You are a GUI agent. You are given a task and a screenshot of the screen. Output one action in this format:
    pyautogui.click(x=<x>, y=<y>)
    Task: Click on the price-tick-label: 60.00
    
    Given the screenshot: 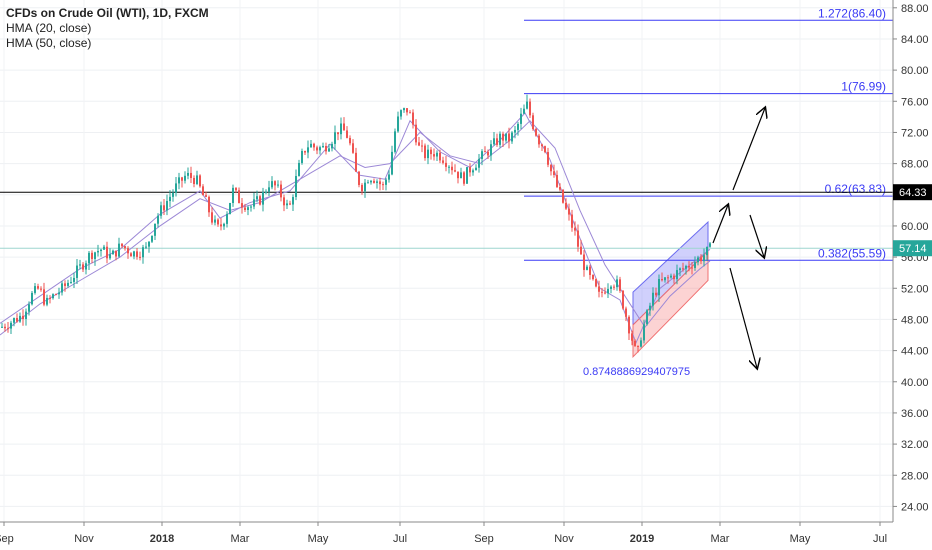 What is the action you would take?
    pyautogui.click(x=915, y=227)
    